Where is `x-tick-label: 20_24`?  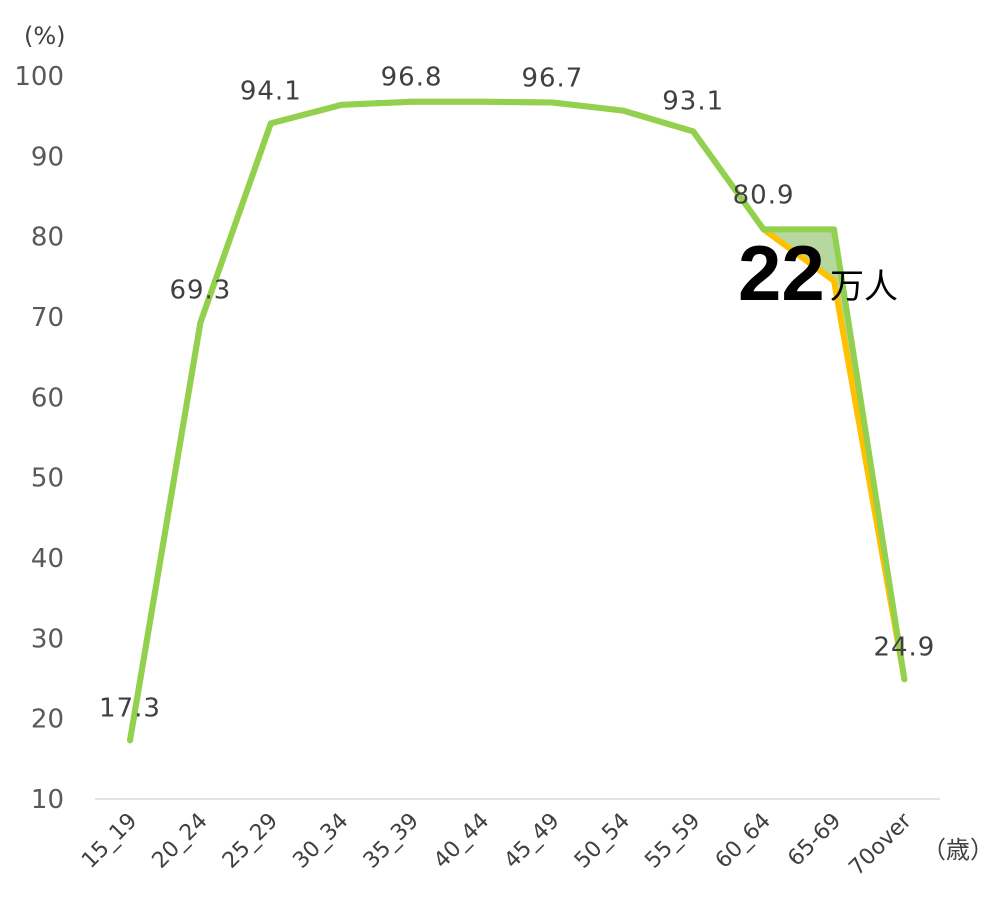
x-tick-label: 20_24 is located at coordinates (180, 841).